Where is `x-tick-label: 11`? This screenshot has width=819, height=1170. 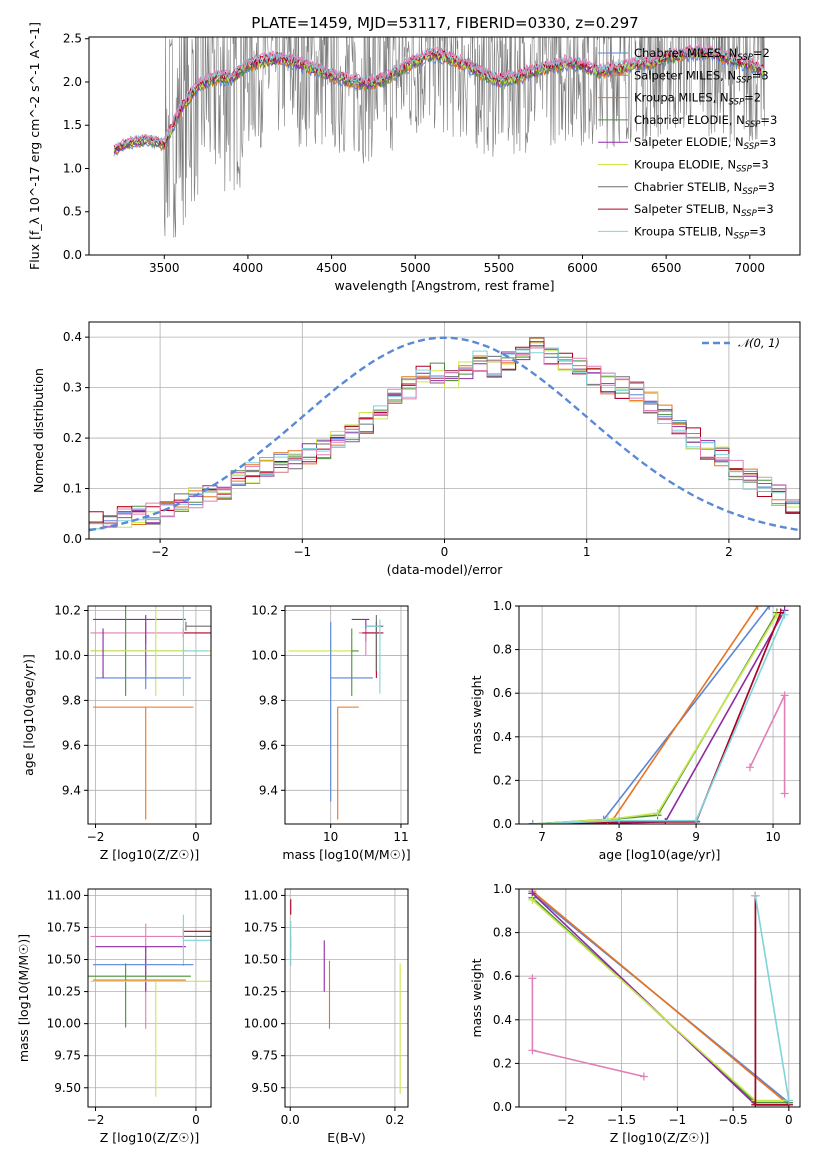 x-tick-label: 11 is located at coordinates (400, 837).